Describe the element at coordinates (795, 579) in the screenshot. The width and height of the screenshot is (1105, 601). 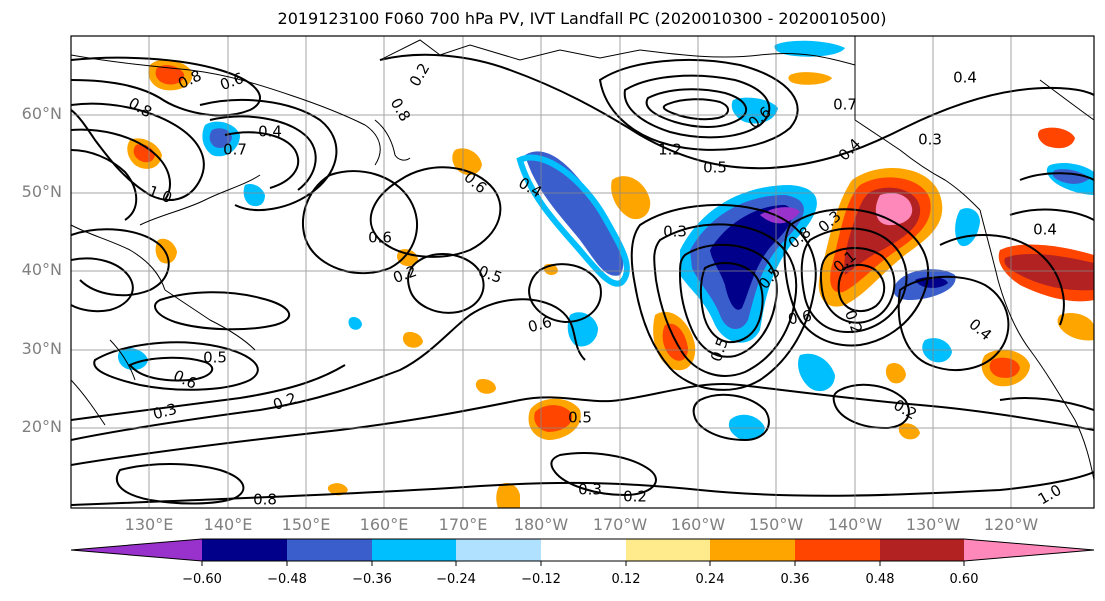
I see `colorbar-tick-label: 0.36` at that location.